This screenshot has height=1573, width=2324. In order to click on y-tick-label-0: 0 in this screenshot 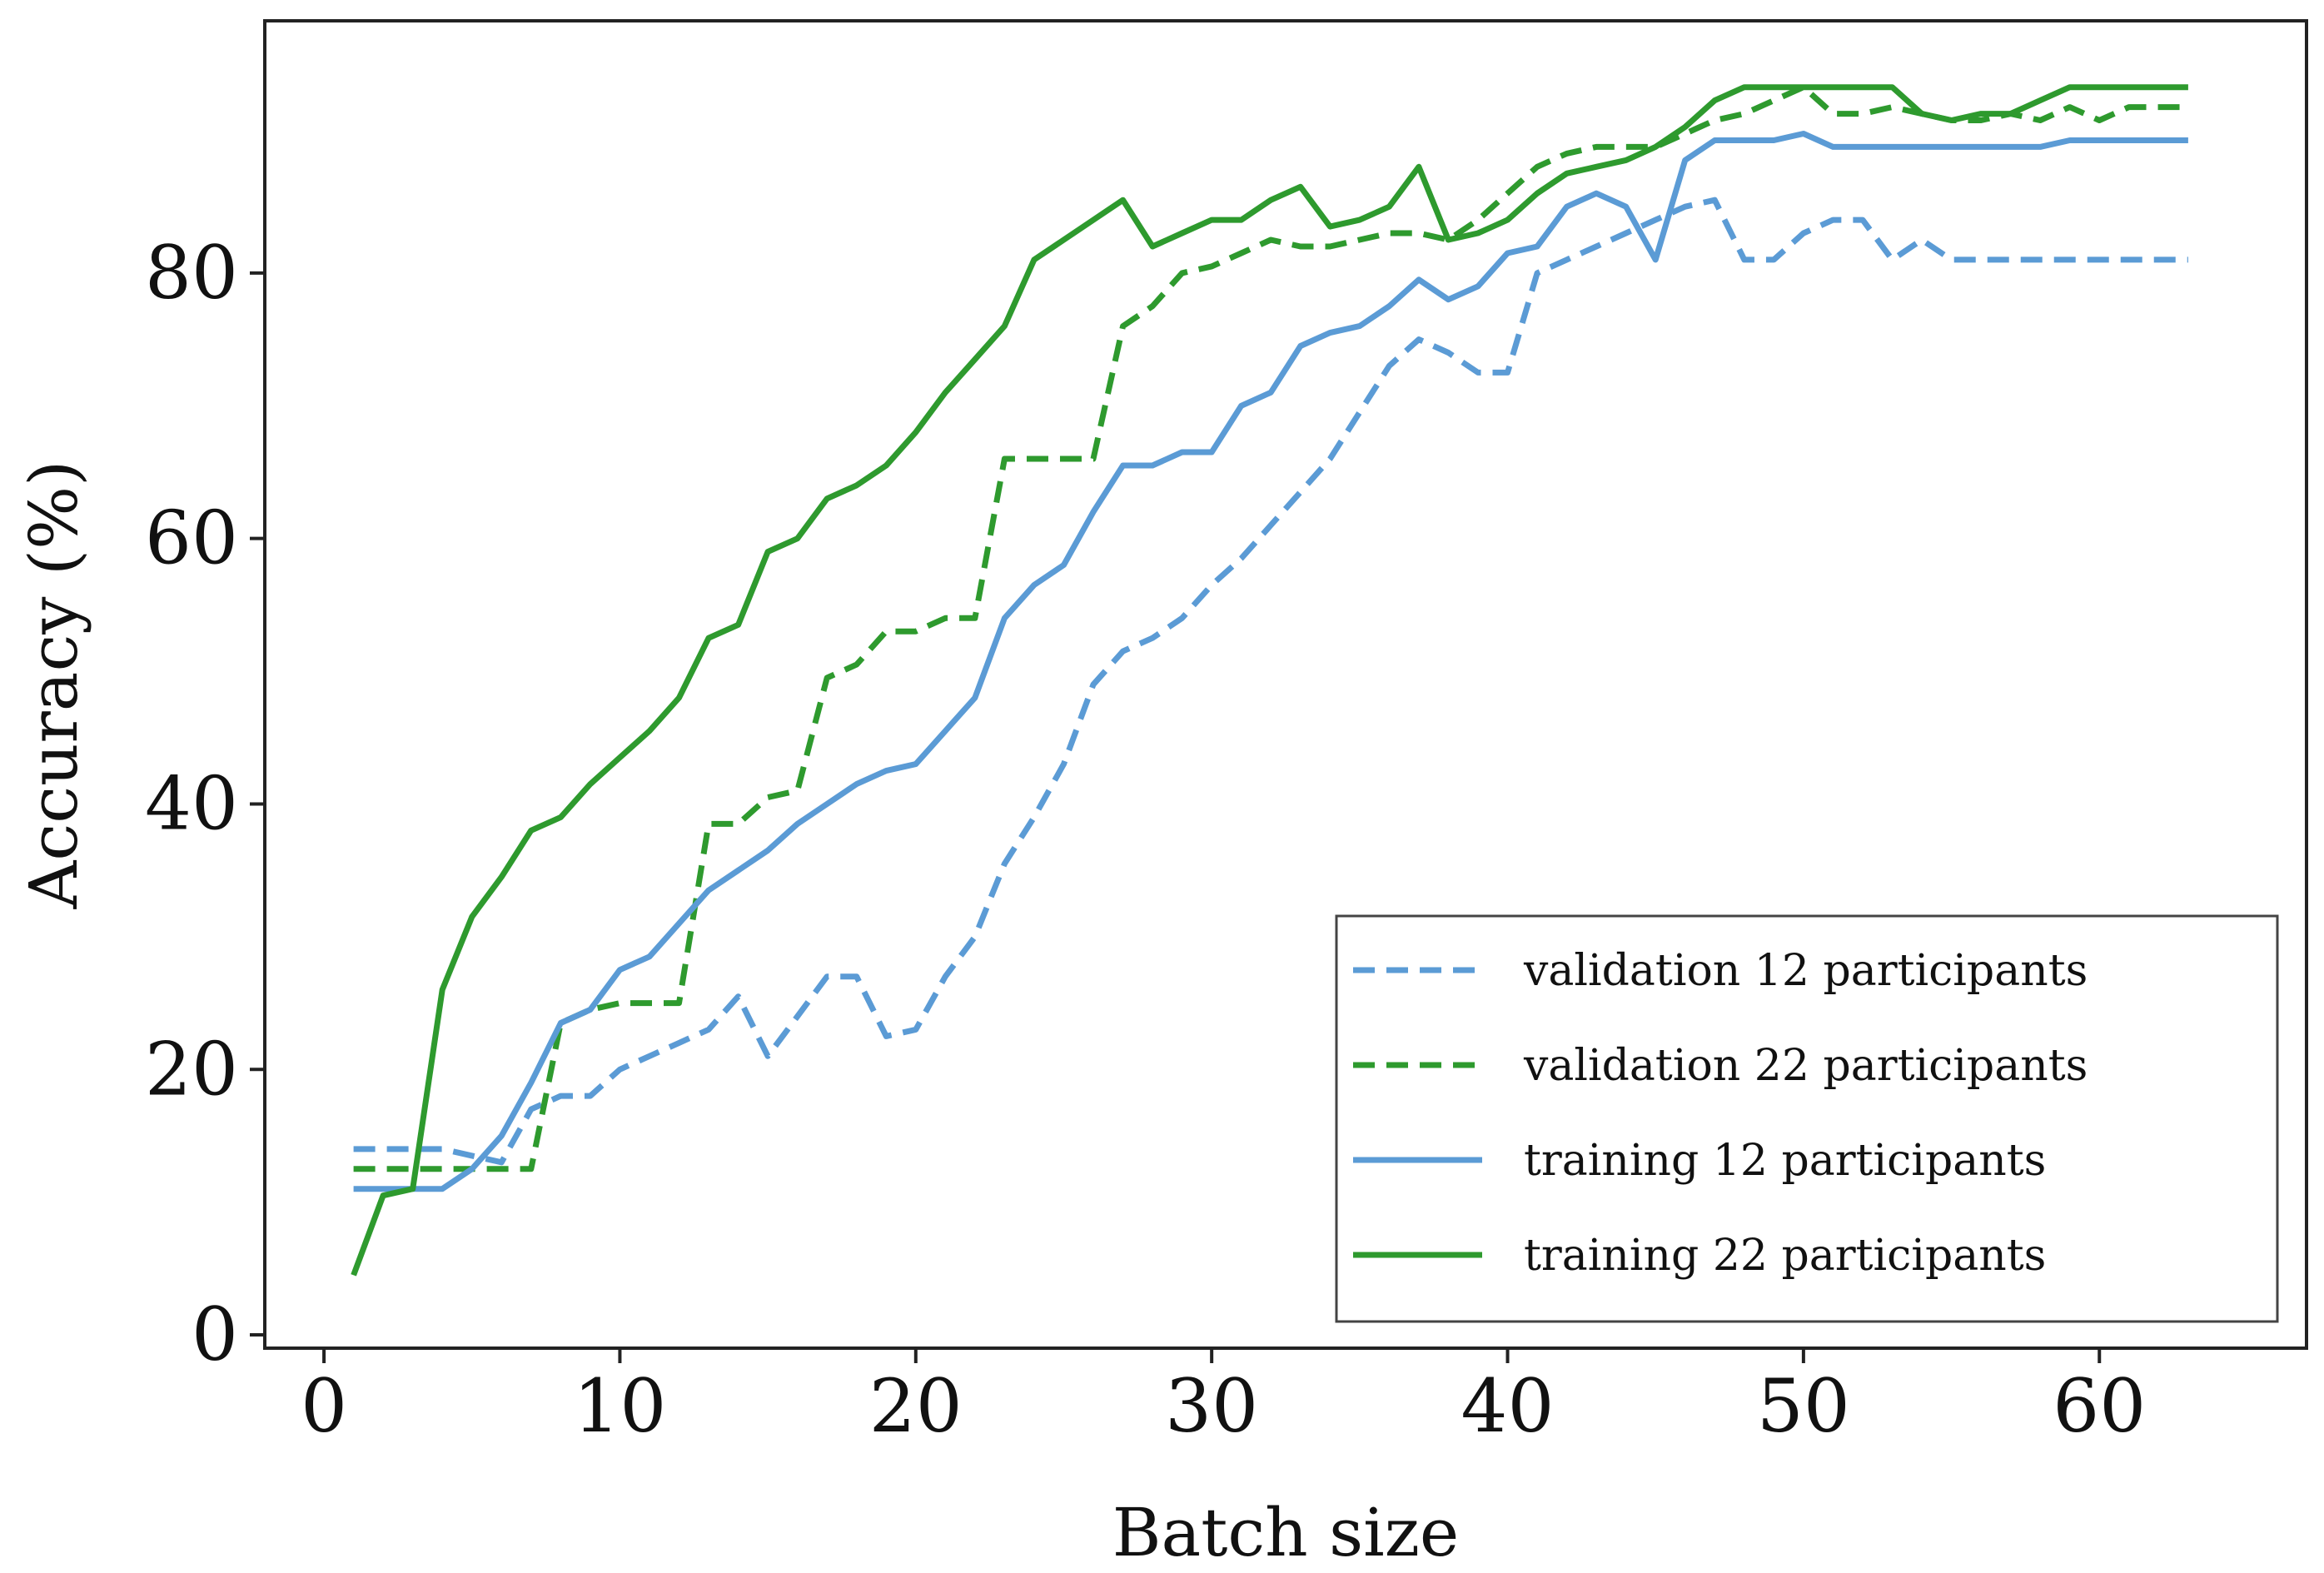, I will do `click(215, 1334)`.